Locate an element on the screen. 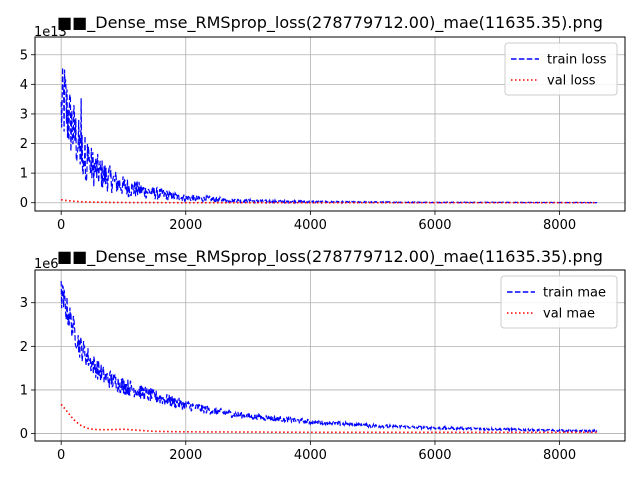 The height and width of the screenshot is (480, 640). y-tick-label: 5 is located at coordinates (24, 55).